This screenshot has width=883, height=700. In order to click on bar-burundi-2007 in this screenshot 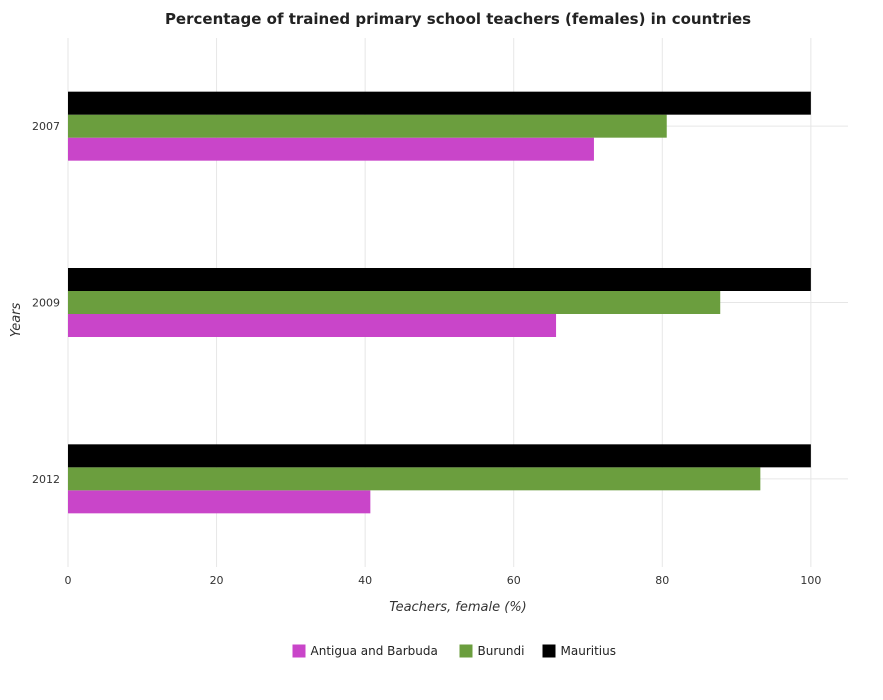, I will do `click(367, 126)`.